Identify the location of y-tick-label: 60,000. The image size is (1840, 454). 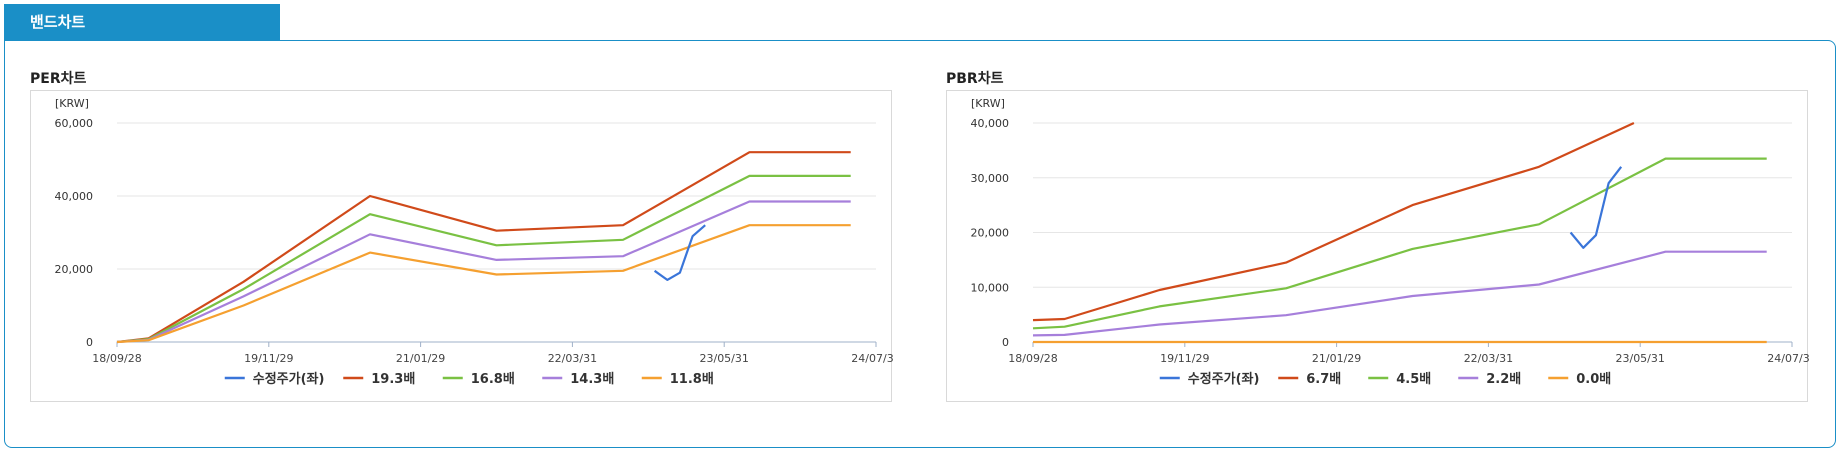
(74, 123).